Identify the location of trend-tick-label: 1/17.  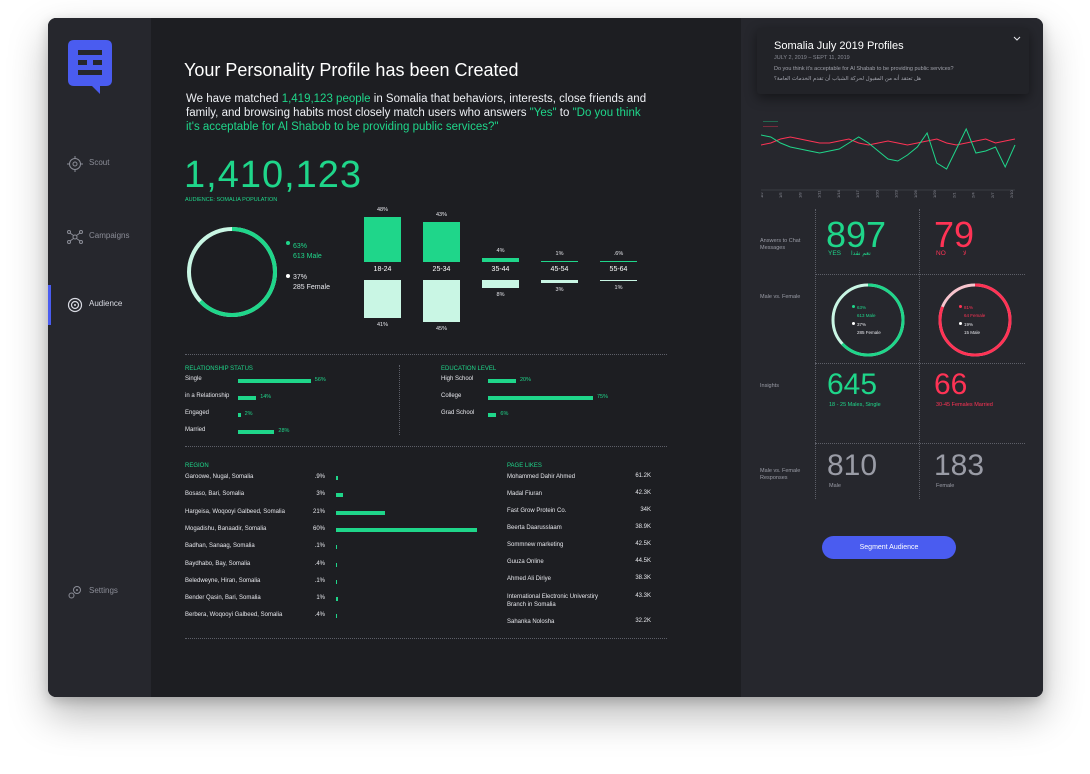
(857, 193).